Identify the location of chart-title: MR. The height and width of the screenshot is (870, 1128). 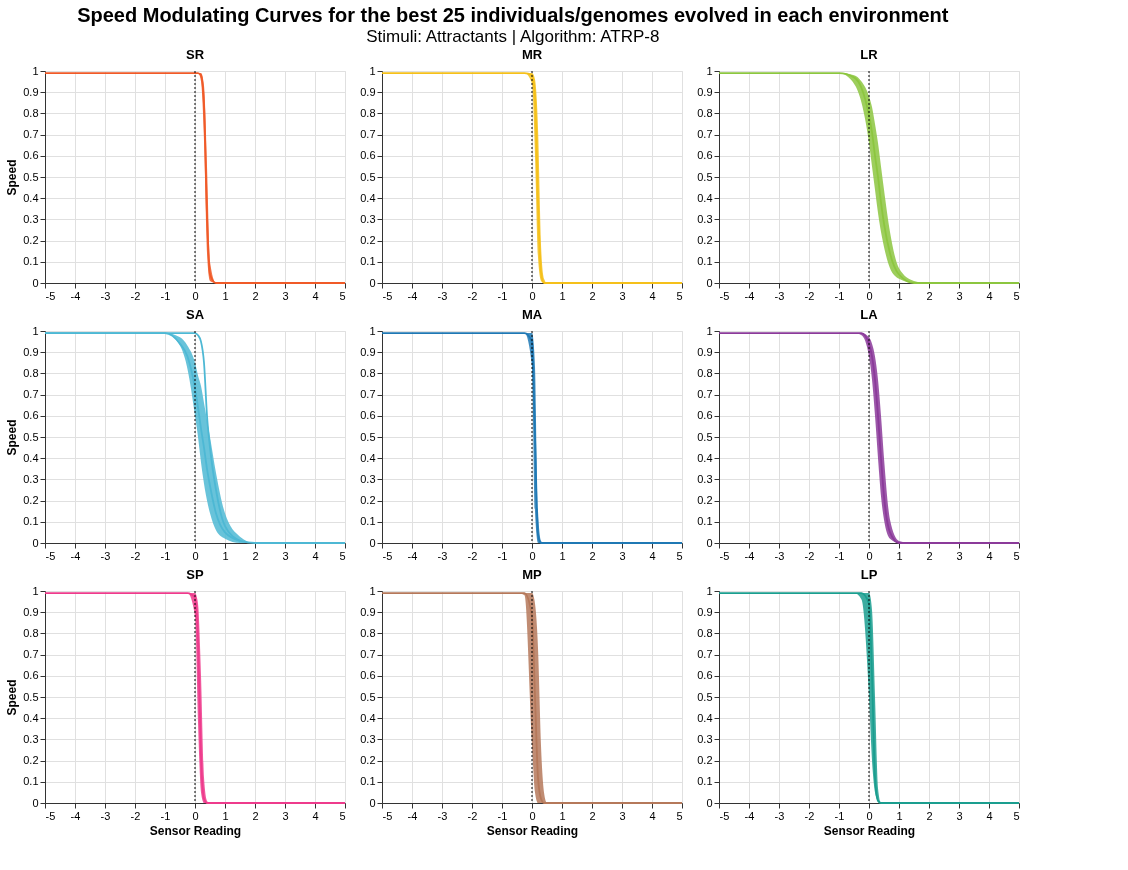
(532, 54).